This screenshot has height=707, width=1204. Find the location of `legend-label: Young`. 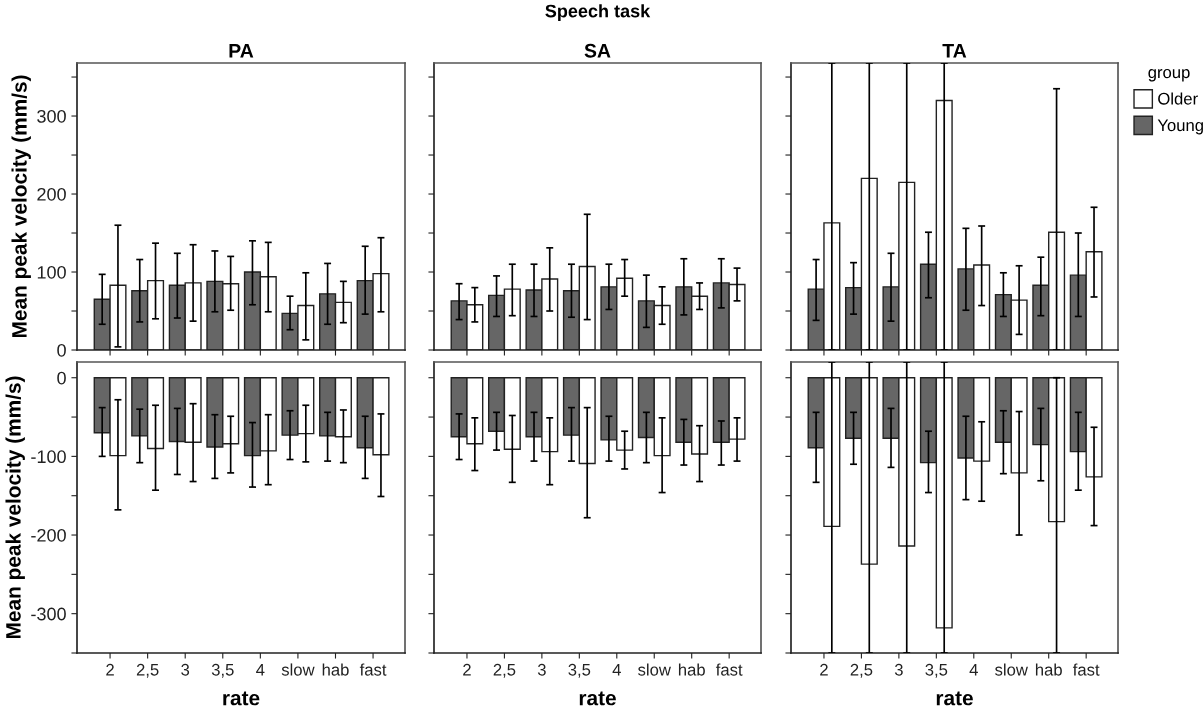

legend-label: Young is located at coordinates (1180, 127).